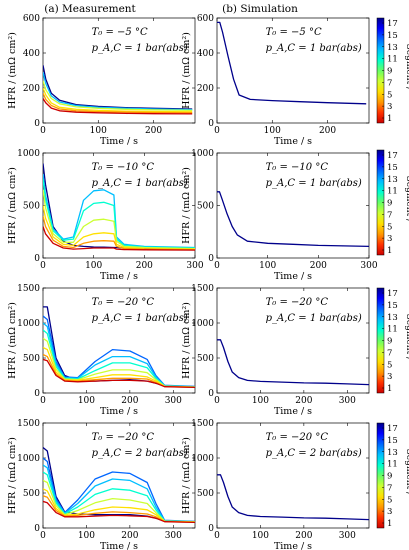 This screenshot has width=409, height=550. Describe the element at coordinates (31, 89) in the screenshot. I see `y-tick-label: 200` at that location.